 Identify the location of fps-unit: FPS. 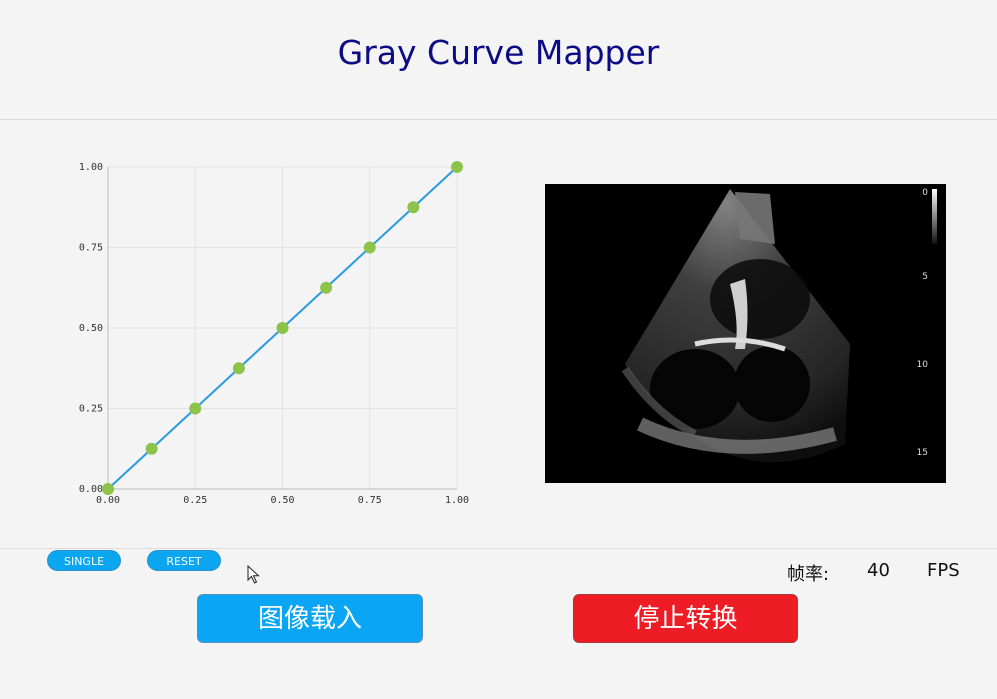
(943, 570).